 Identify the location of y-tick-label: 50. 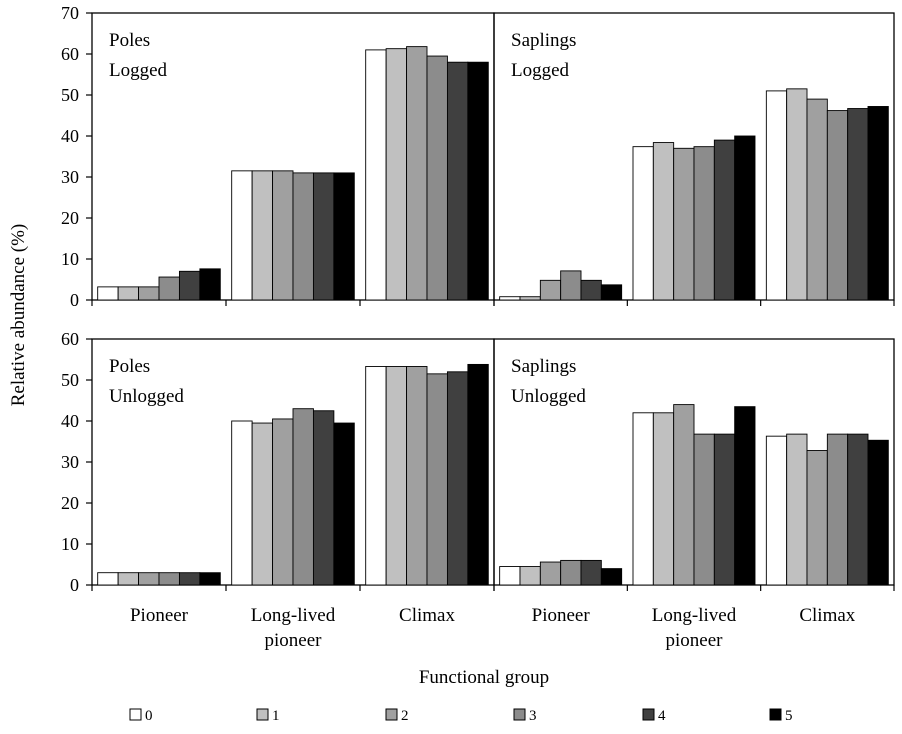
(70, 95).